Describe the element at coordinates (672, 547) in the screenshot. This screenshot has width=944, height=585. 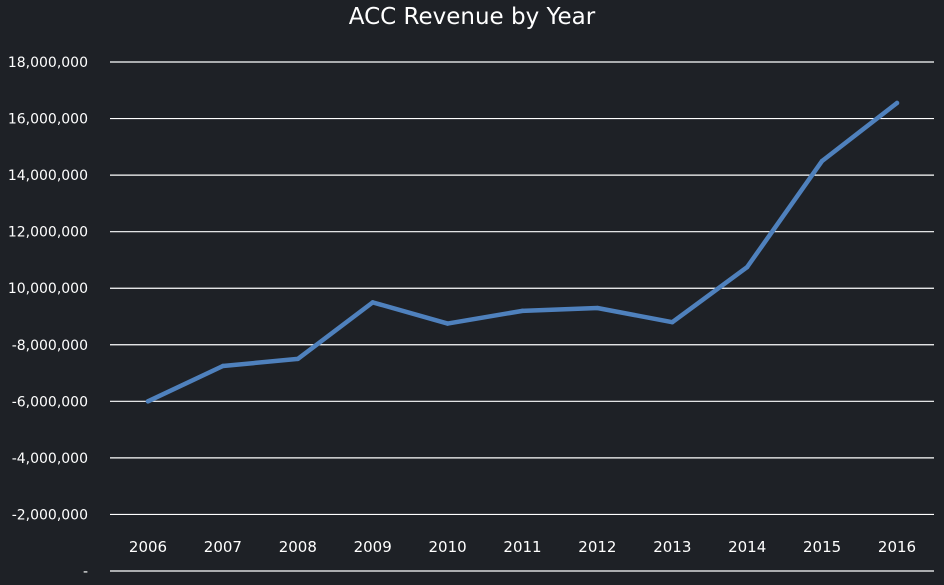
I see `x-tick-label: 2013` at that location.